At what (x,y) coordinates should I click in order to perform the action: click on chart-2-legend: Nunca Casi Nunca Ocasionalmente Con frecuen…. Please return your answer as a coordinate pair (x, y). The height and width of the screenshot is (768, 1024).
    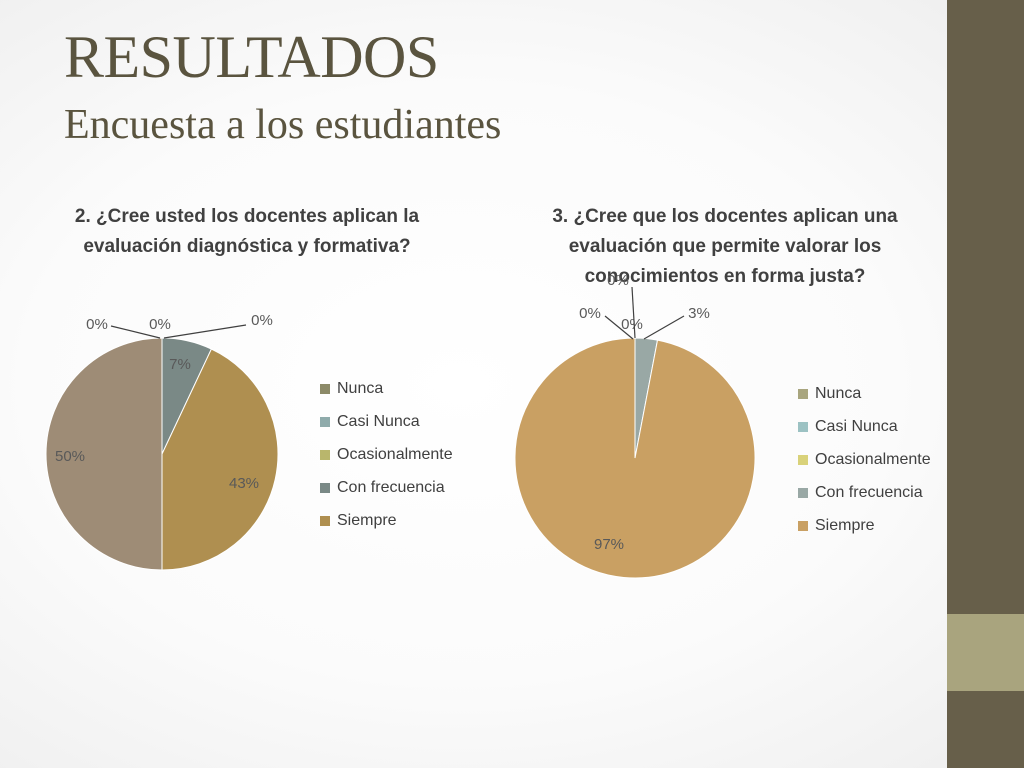
    Looking at the image, I should click on (864, 459).